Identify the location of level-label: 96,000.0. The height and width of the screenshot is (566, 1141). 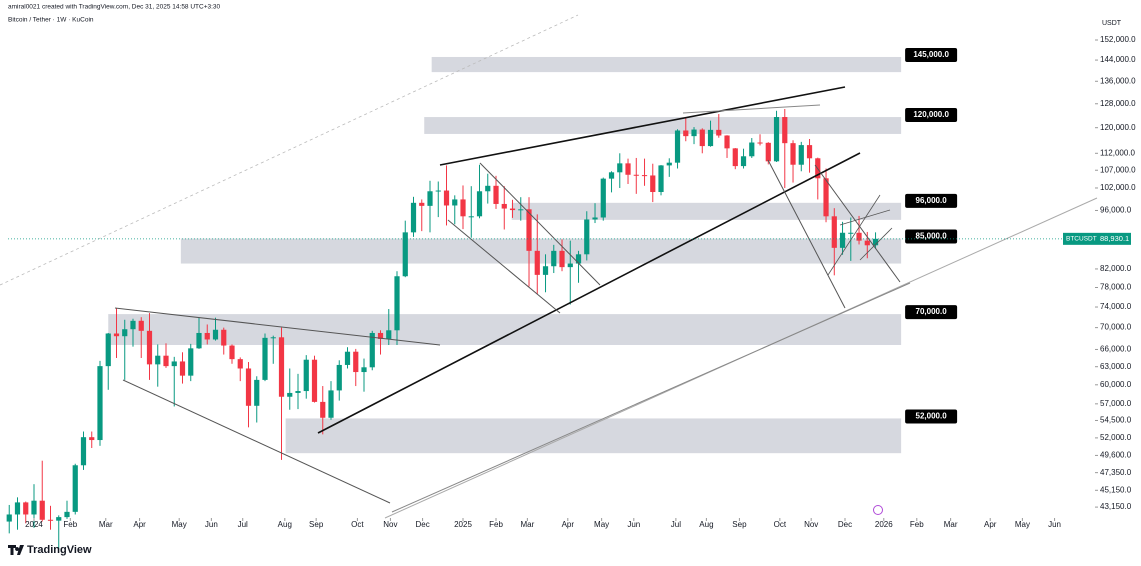
(932, 200).